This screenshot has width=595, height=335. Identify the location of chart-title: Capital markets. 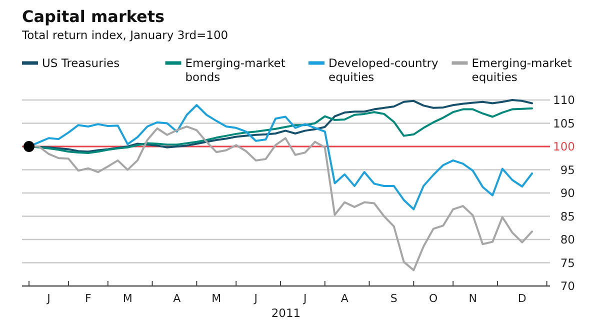
(93, 16).